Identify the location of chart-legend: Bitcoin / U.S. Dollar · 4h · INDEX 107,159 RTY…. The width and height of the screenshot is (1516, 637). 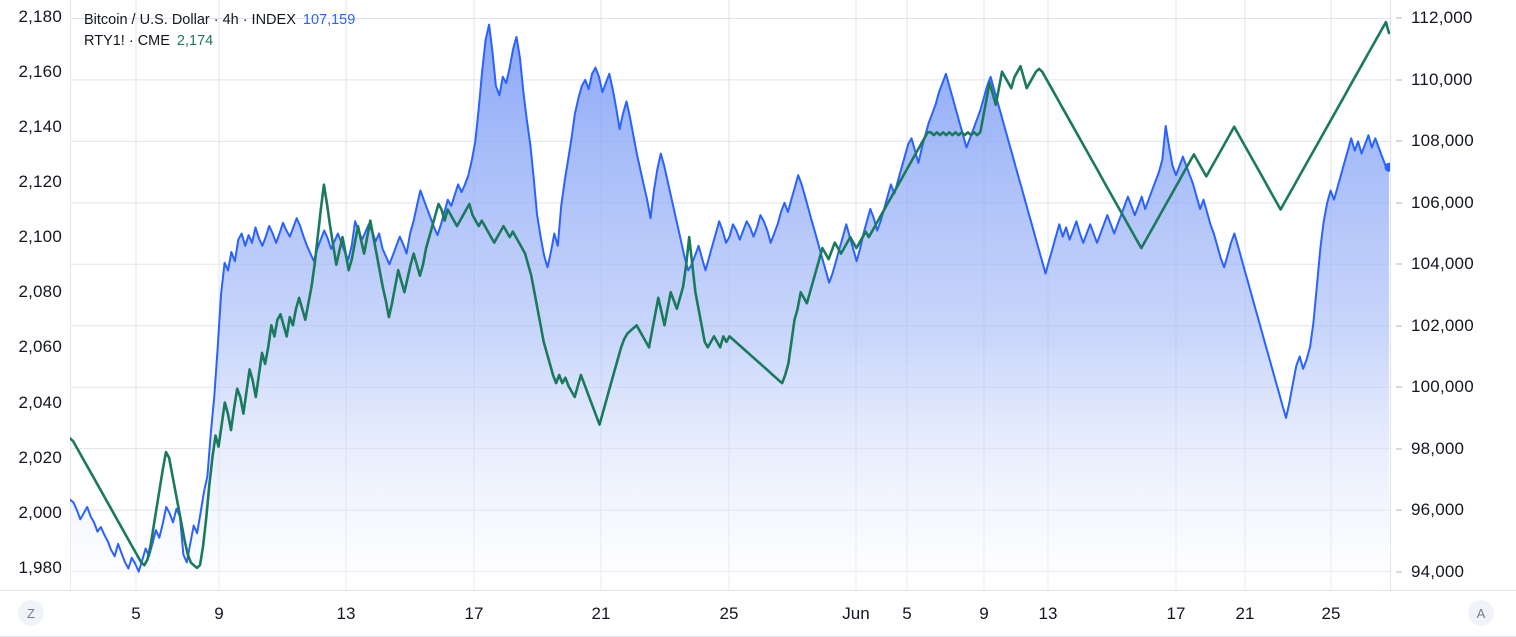
(219, 30).